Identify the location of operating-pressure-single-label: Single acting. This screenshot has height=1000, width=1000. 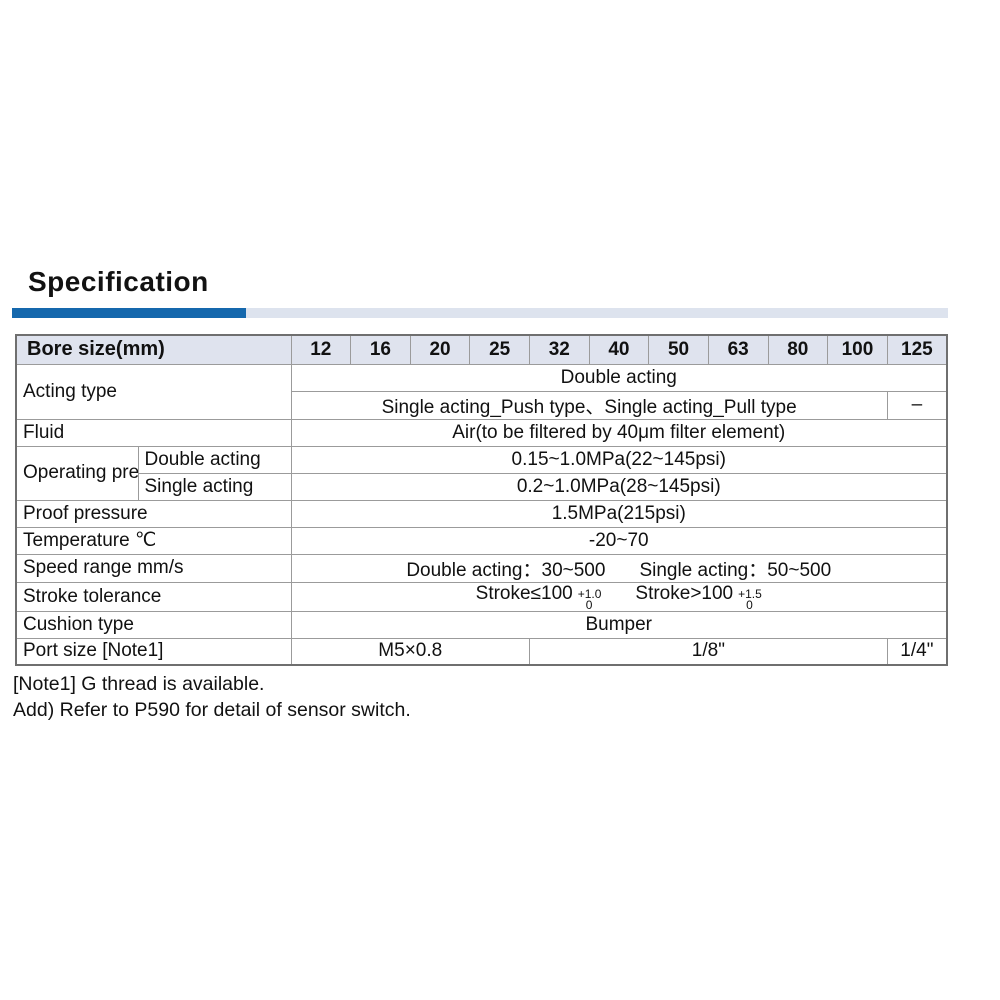
(214, 486).